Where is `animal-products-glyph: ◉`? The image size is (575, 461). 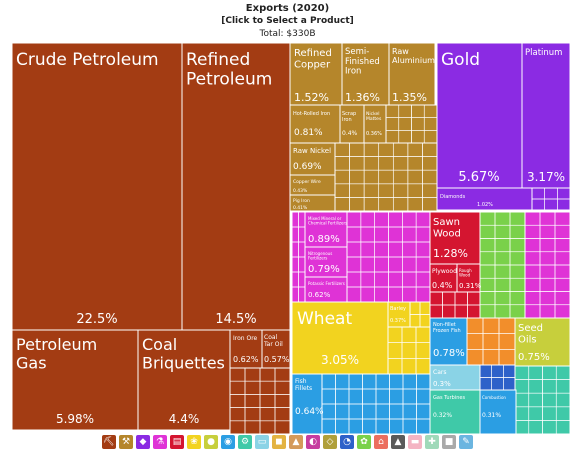
animal-products-glyph: ◉ is located at coordinates (228, 442).